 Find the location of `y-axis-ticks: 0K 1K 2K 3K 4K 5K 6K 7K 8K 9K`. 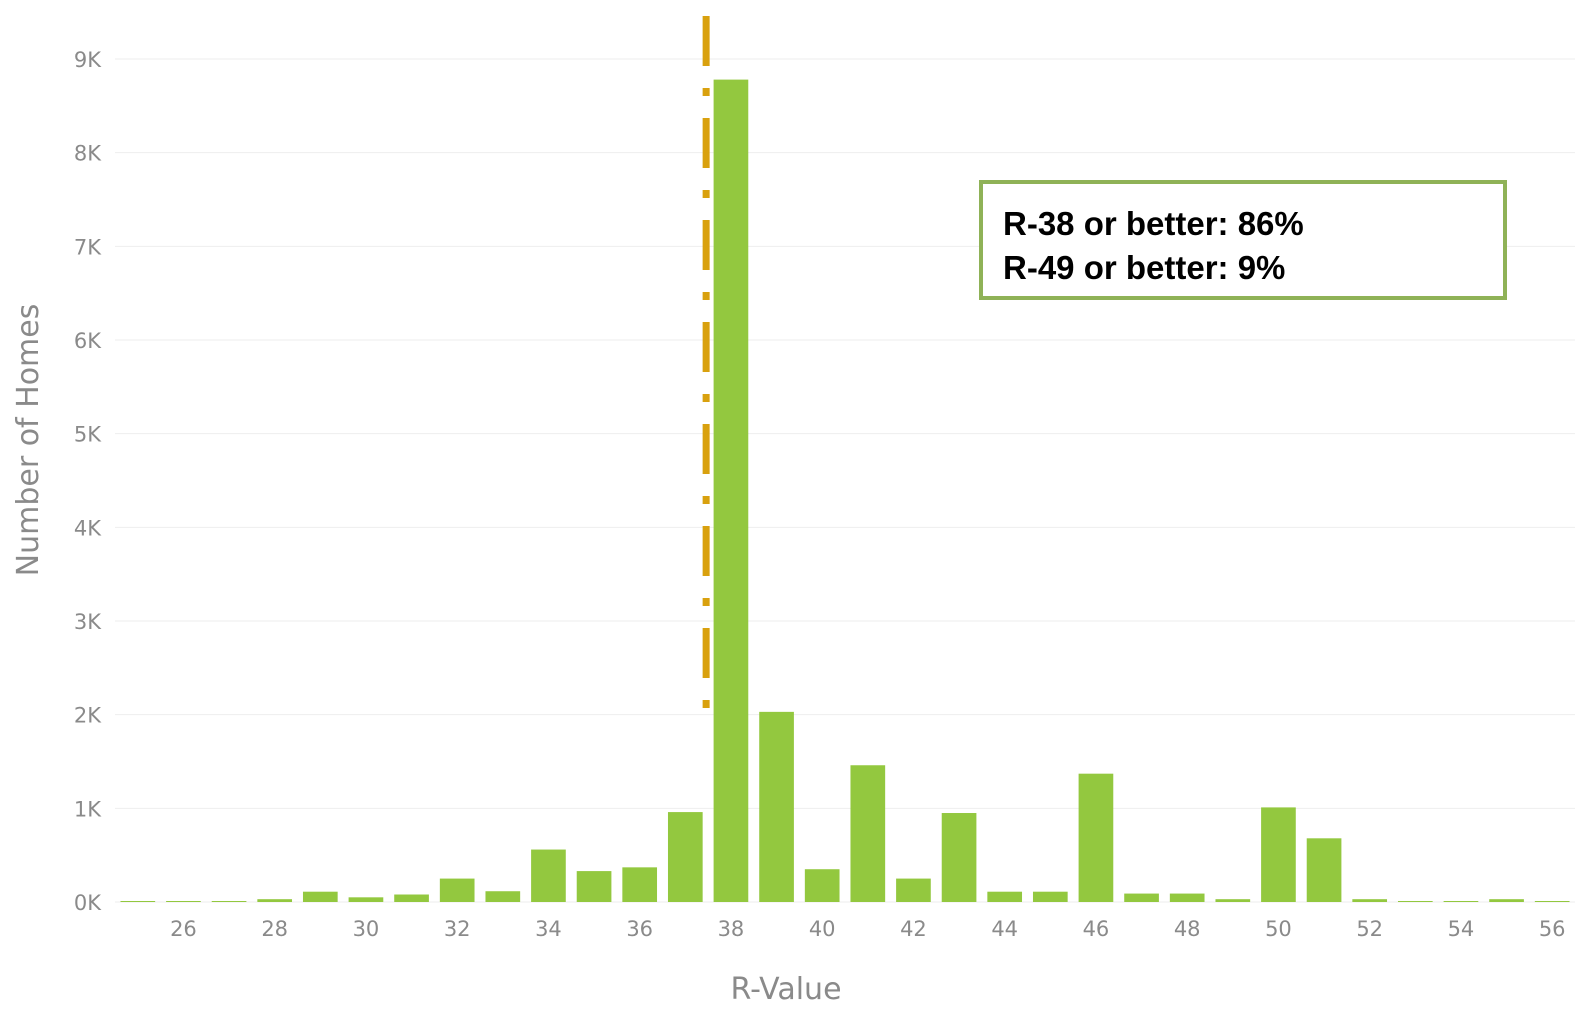

y-axis-ticks: 0K 1K 2K 3K 4K 5K 6K 7K 8K 9K is located at coordinates (88, 481).